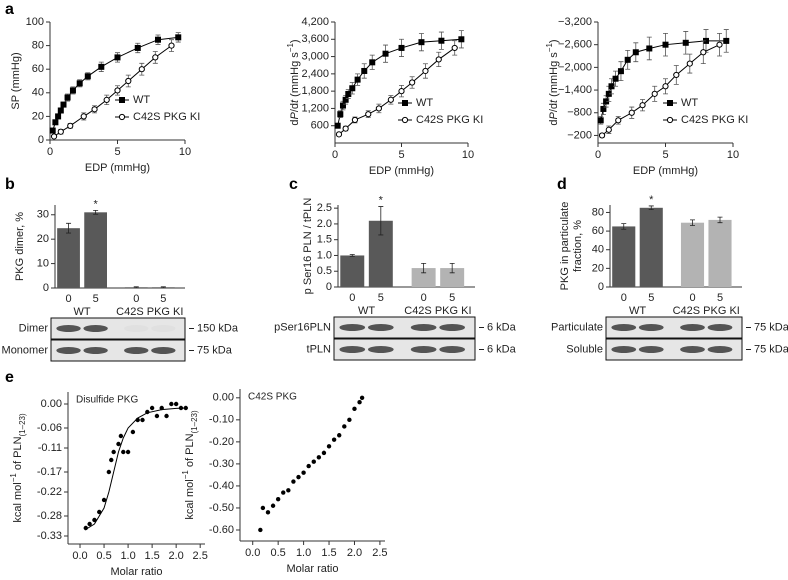 This screenshot has width=788, height=580. I want to click on y-axis-label-part: of PLN, so click(18, 454).